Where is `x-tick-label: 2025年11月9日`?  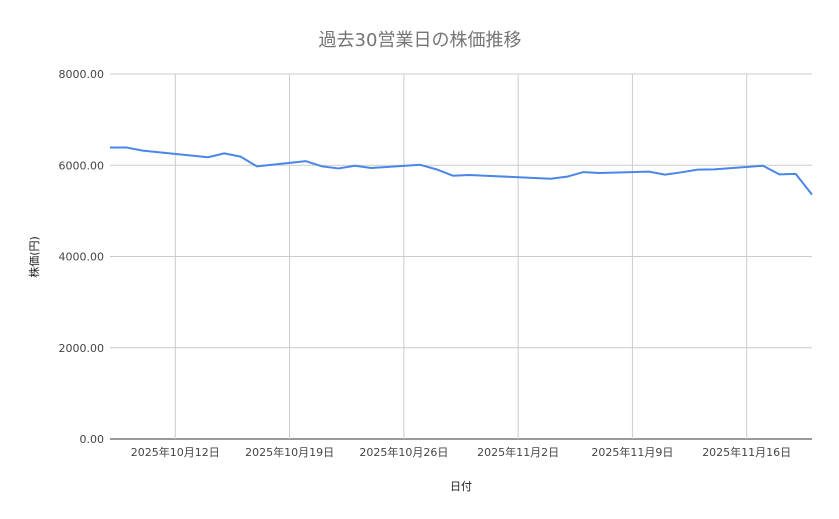 x-tick-label: 2025年11月9日 is located at coordinates (632, 452).